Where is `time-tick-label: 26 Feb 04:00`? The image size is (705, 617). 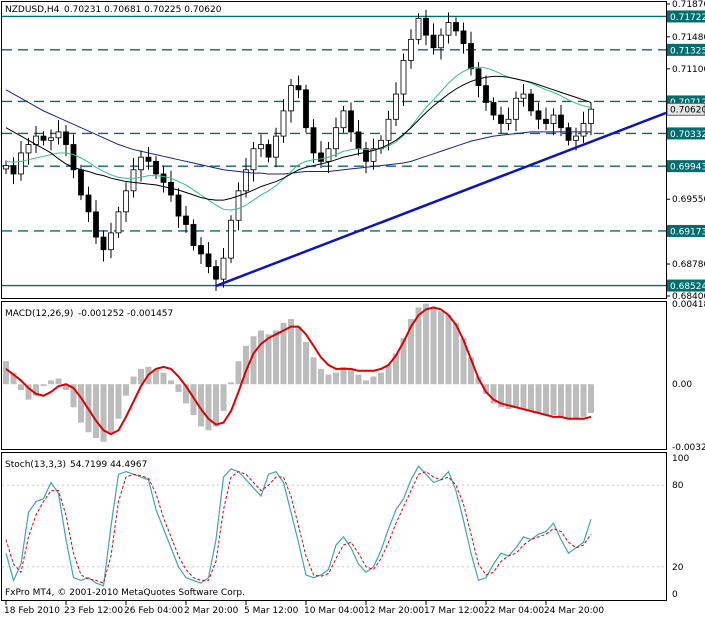 time-tick-label: 26 Feb 04:00 is located at coordinates (153, 611).